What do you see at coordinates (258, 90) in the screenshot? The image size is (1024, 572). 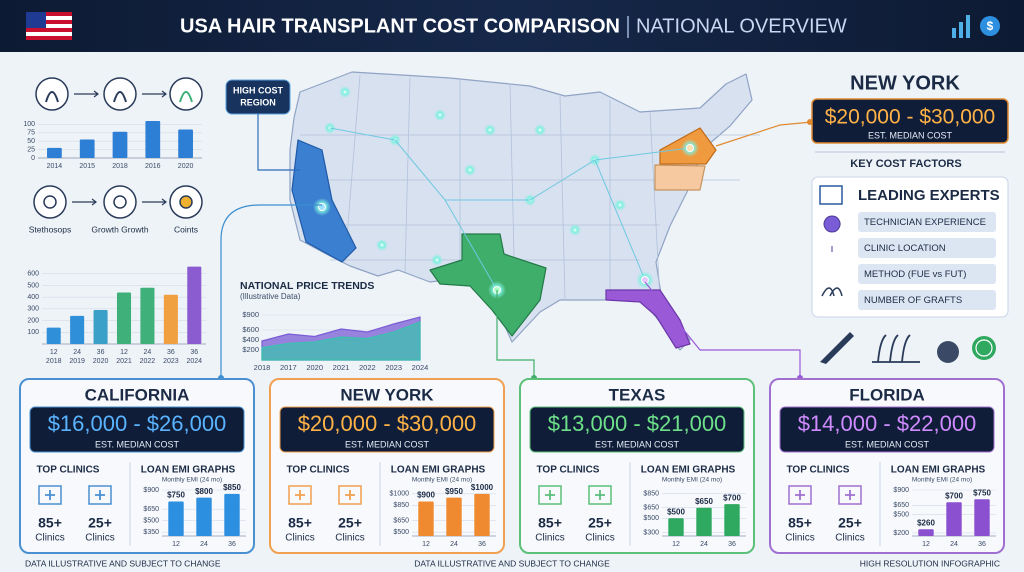 I see `callout-text: HIGH COST` at bounding box center [258, 90].